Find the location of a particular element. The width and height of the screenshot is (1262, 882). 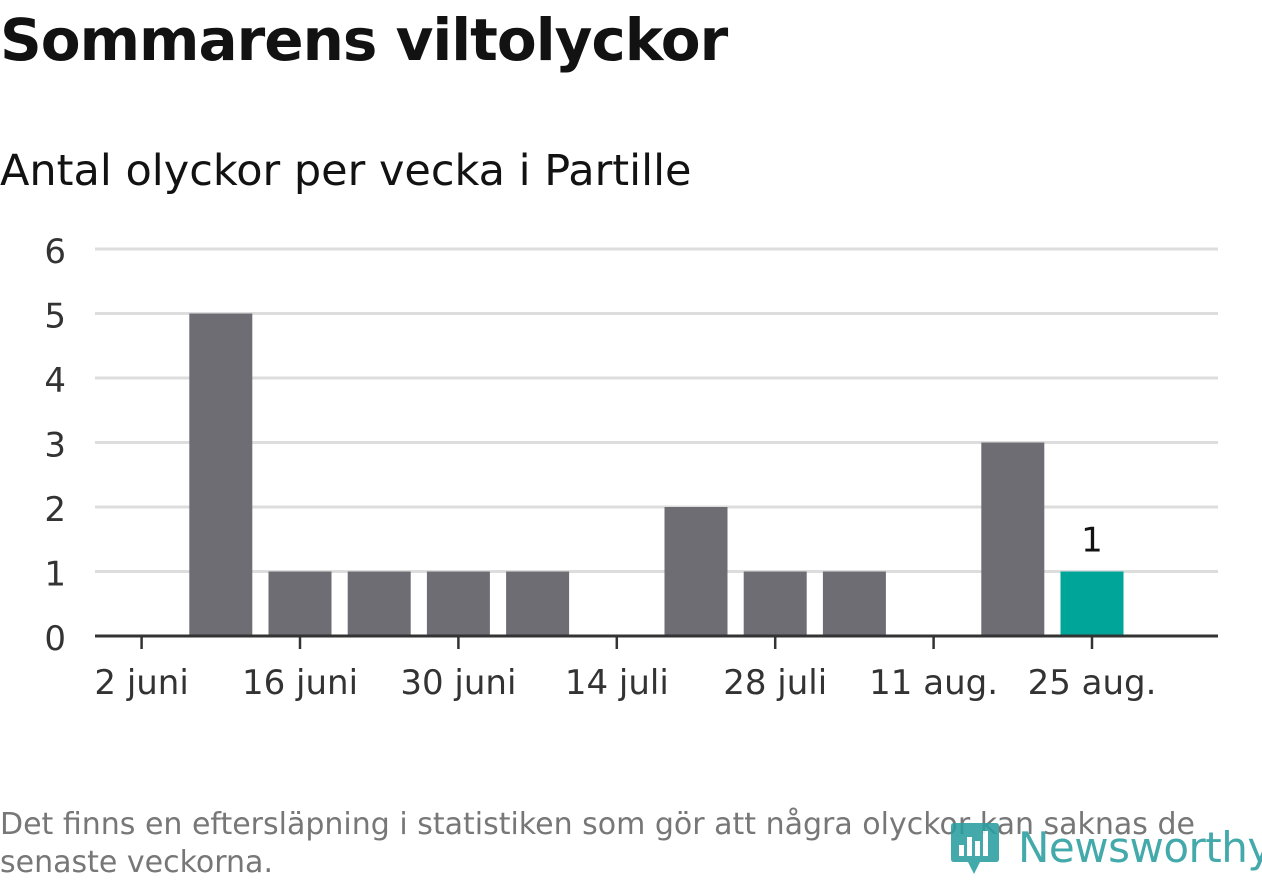

newsworthy-logo: Newsworthy is located at coordinates (1106, 848).